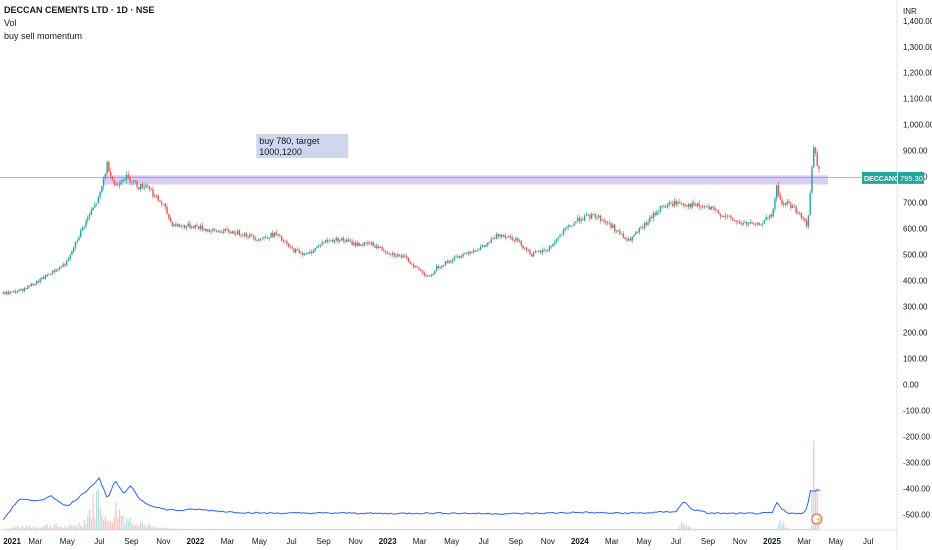 This screenshot has height=550, width=932. Describe the element at coordinates (910, 11) in the screenshot. I see `currency-label: INR` at that location.